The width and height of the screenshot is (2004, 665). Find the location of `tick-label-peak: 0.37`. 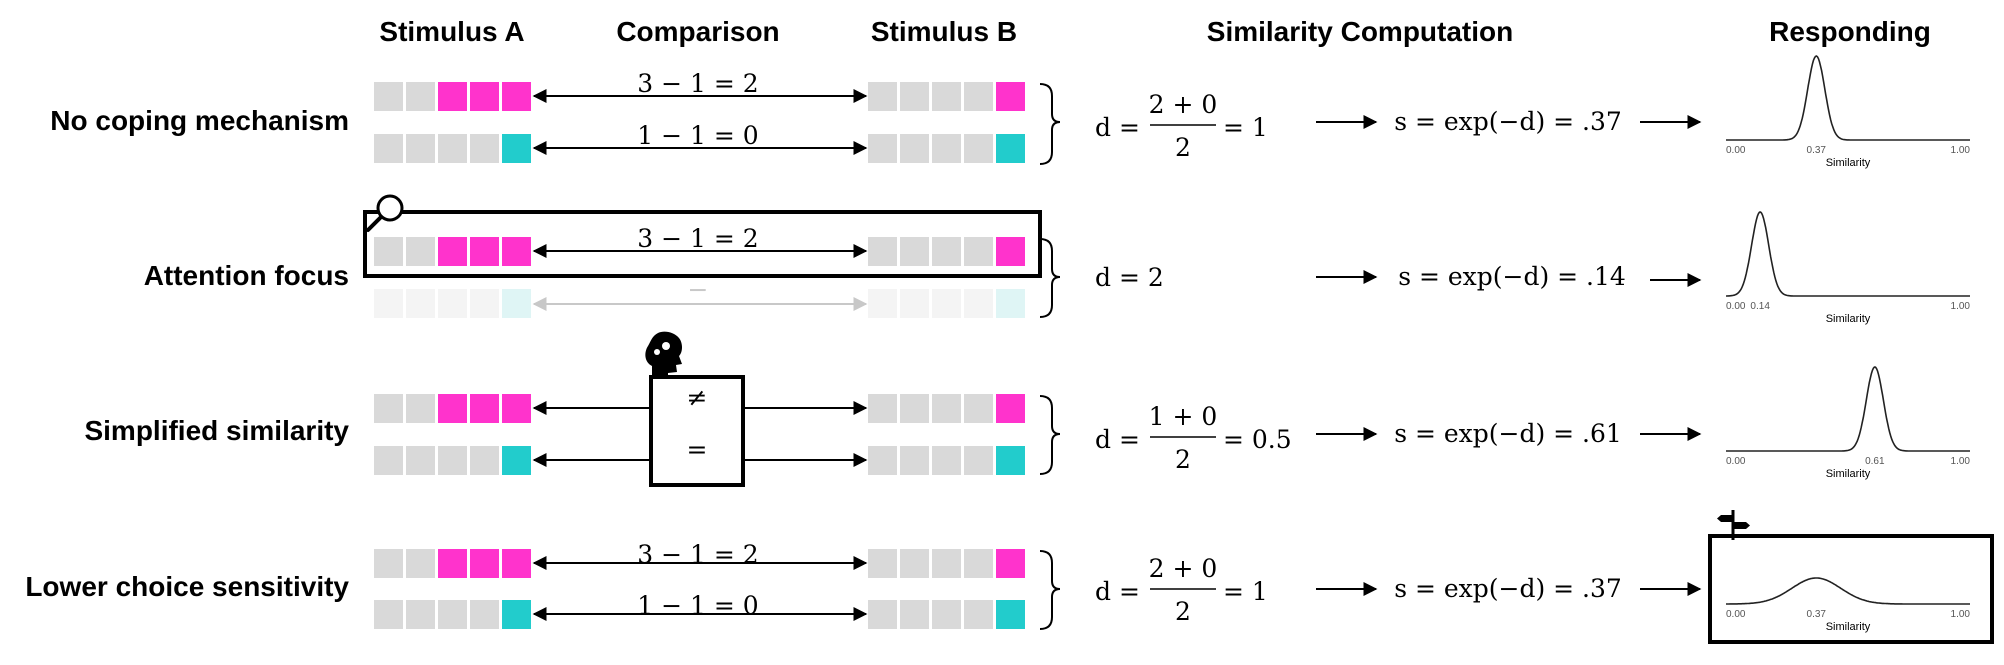

tick-label-peak: 0.37 is located at coordinates (1817, 614).